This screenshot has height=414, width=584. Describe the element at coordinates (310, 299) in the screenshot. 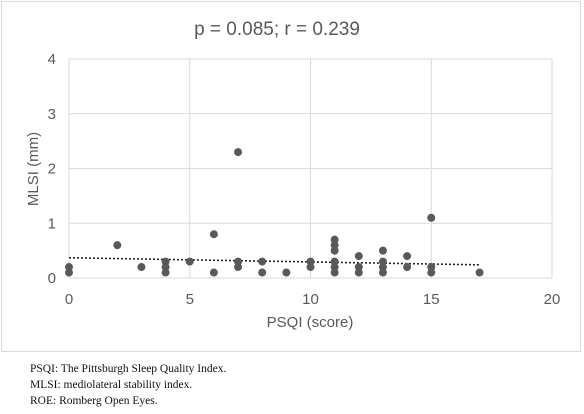

I see `x-tick-label: 10` at that location.